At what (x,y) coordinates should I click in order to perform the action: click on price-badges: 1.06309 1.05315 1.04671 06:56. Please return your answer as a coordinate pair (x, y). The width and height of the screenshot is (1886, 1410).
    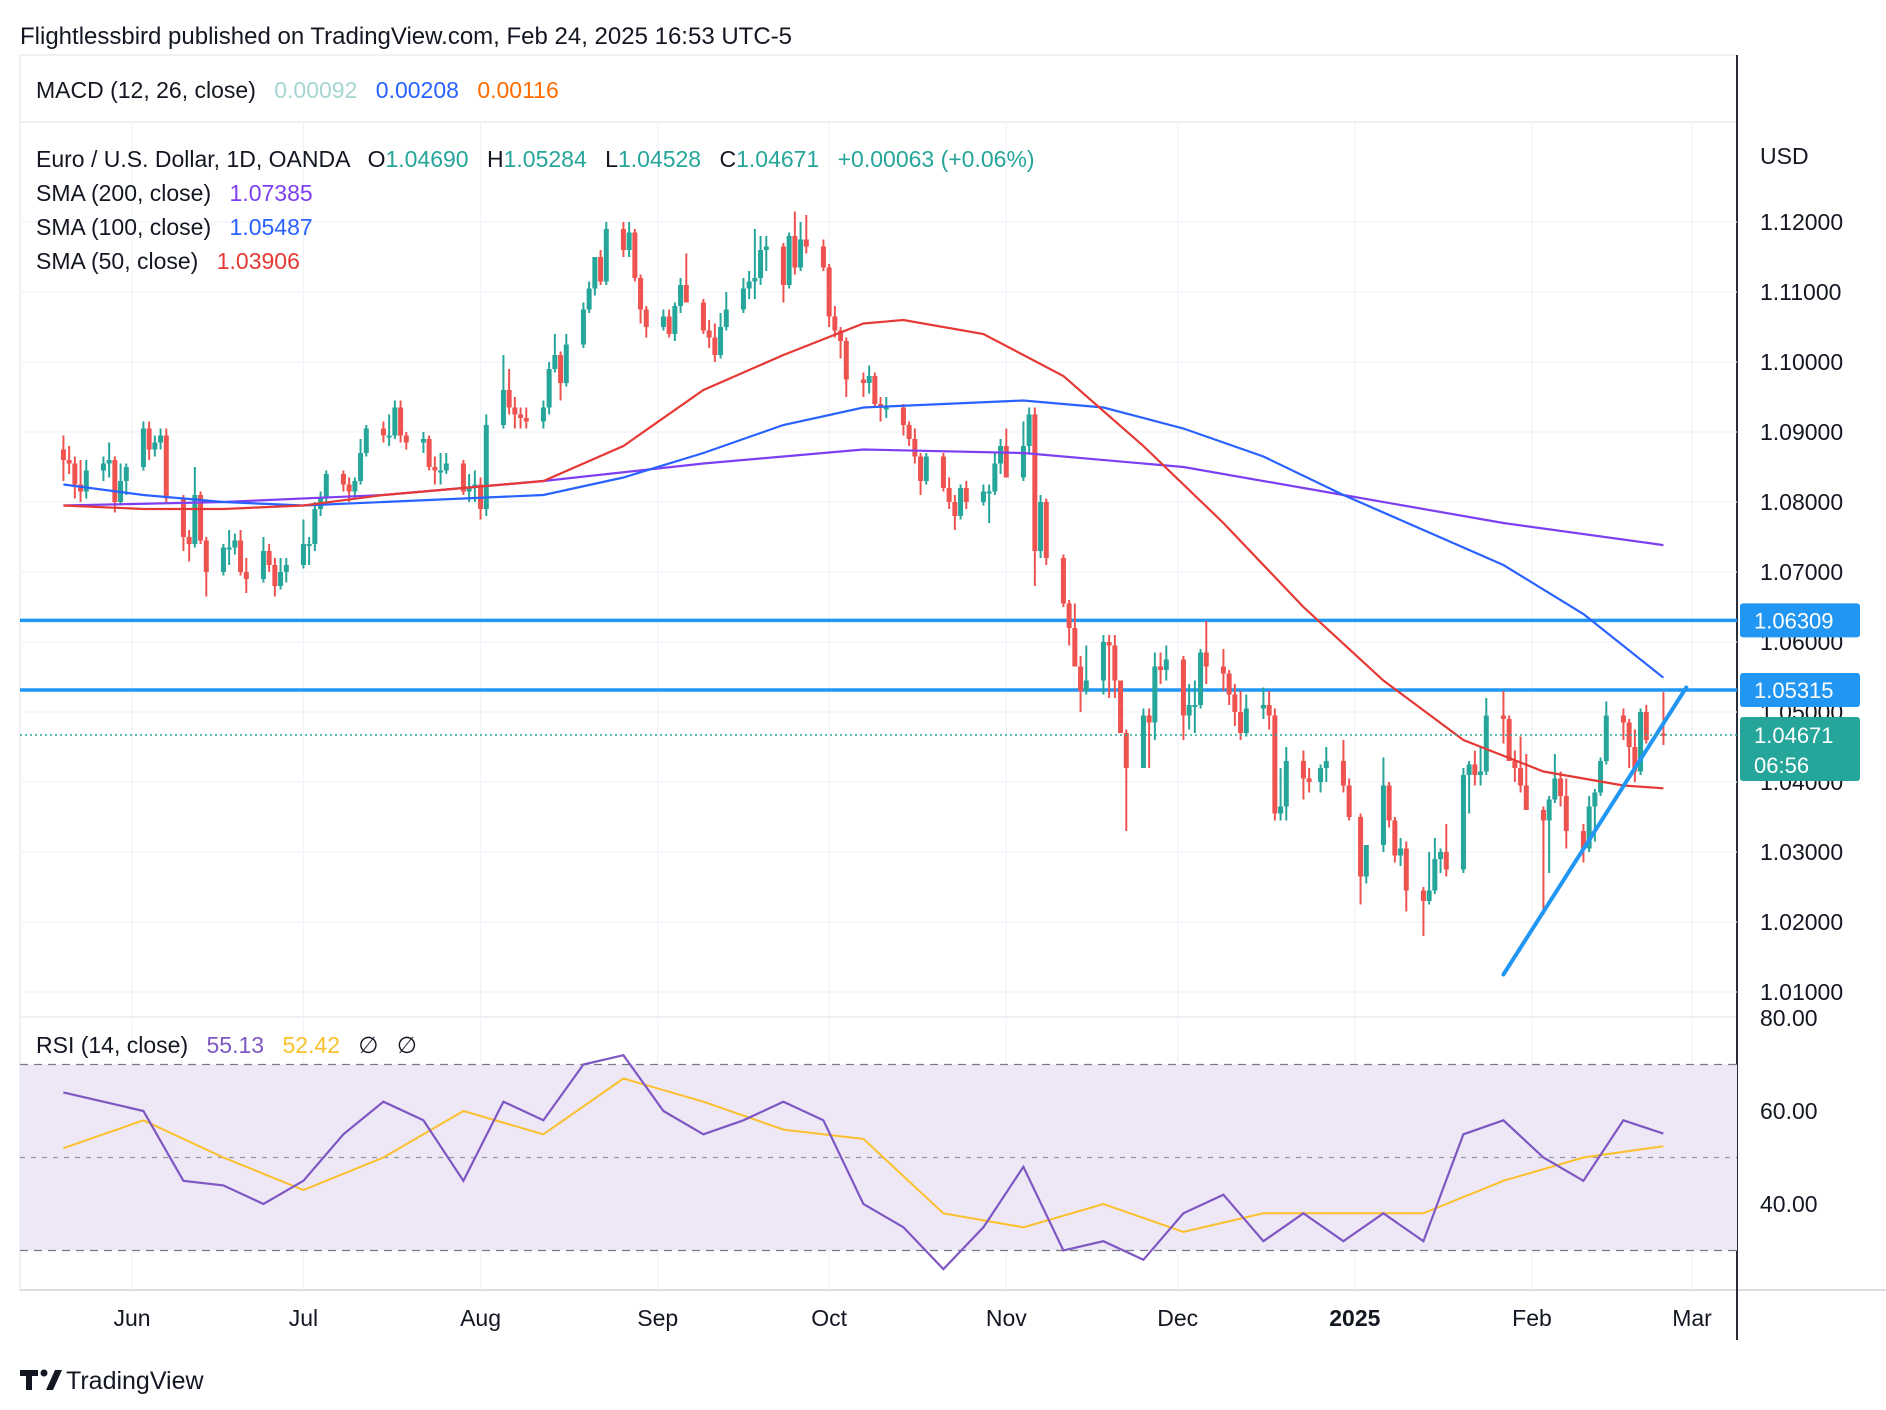
    Looking at the image, I should click on (1800, 692).